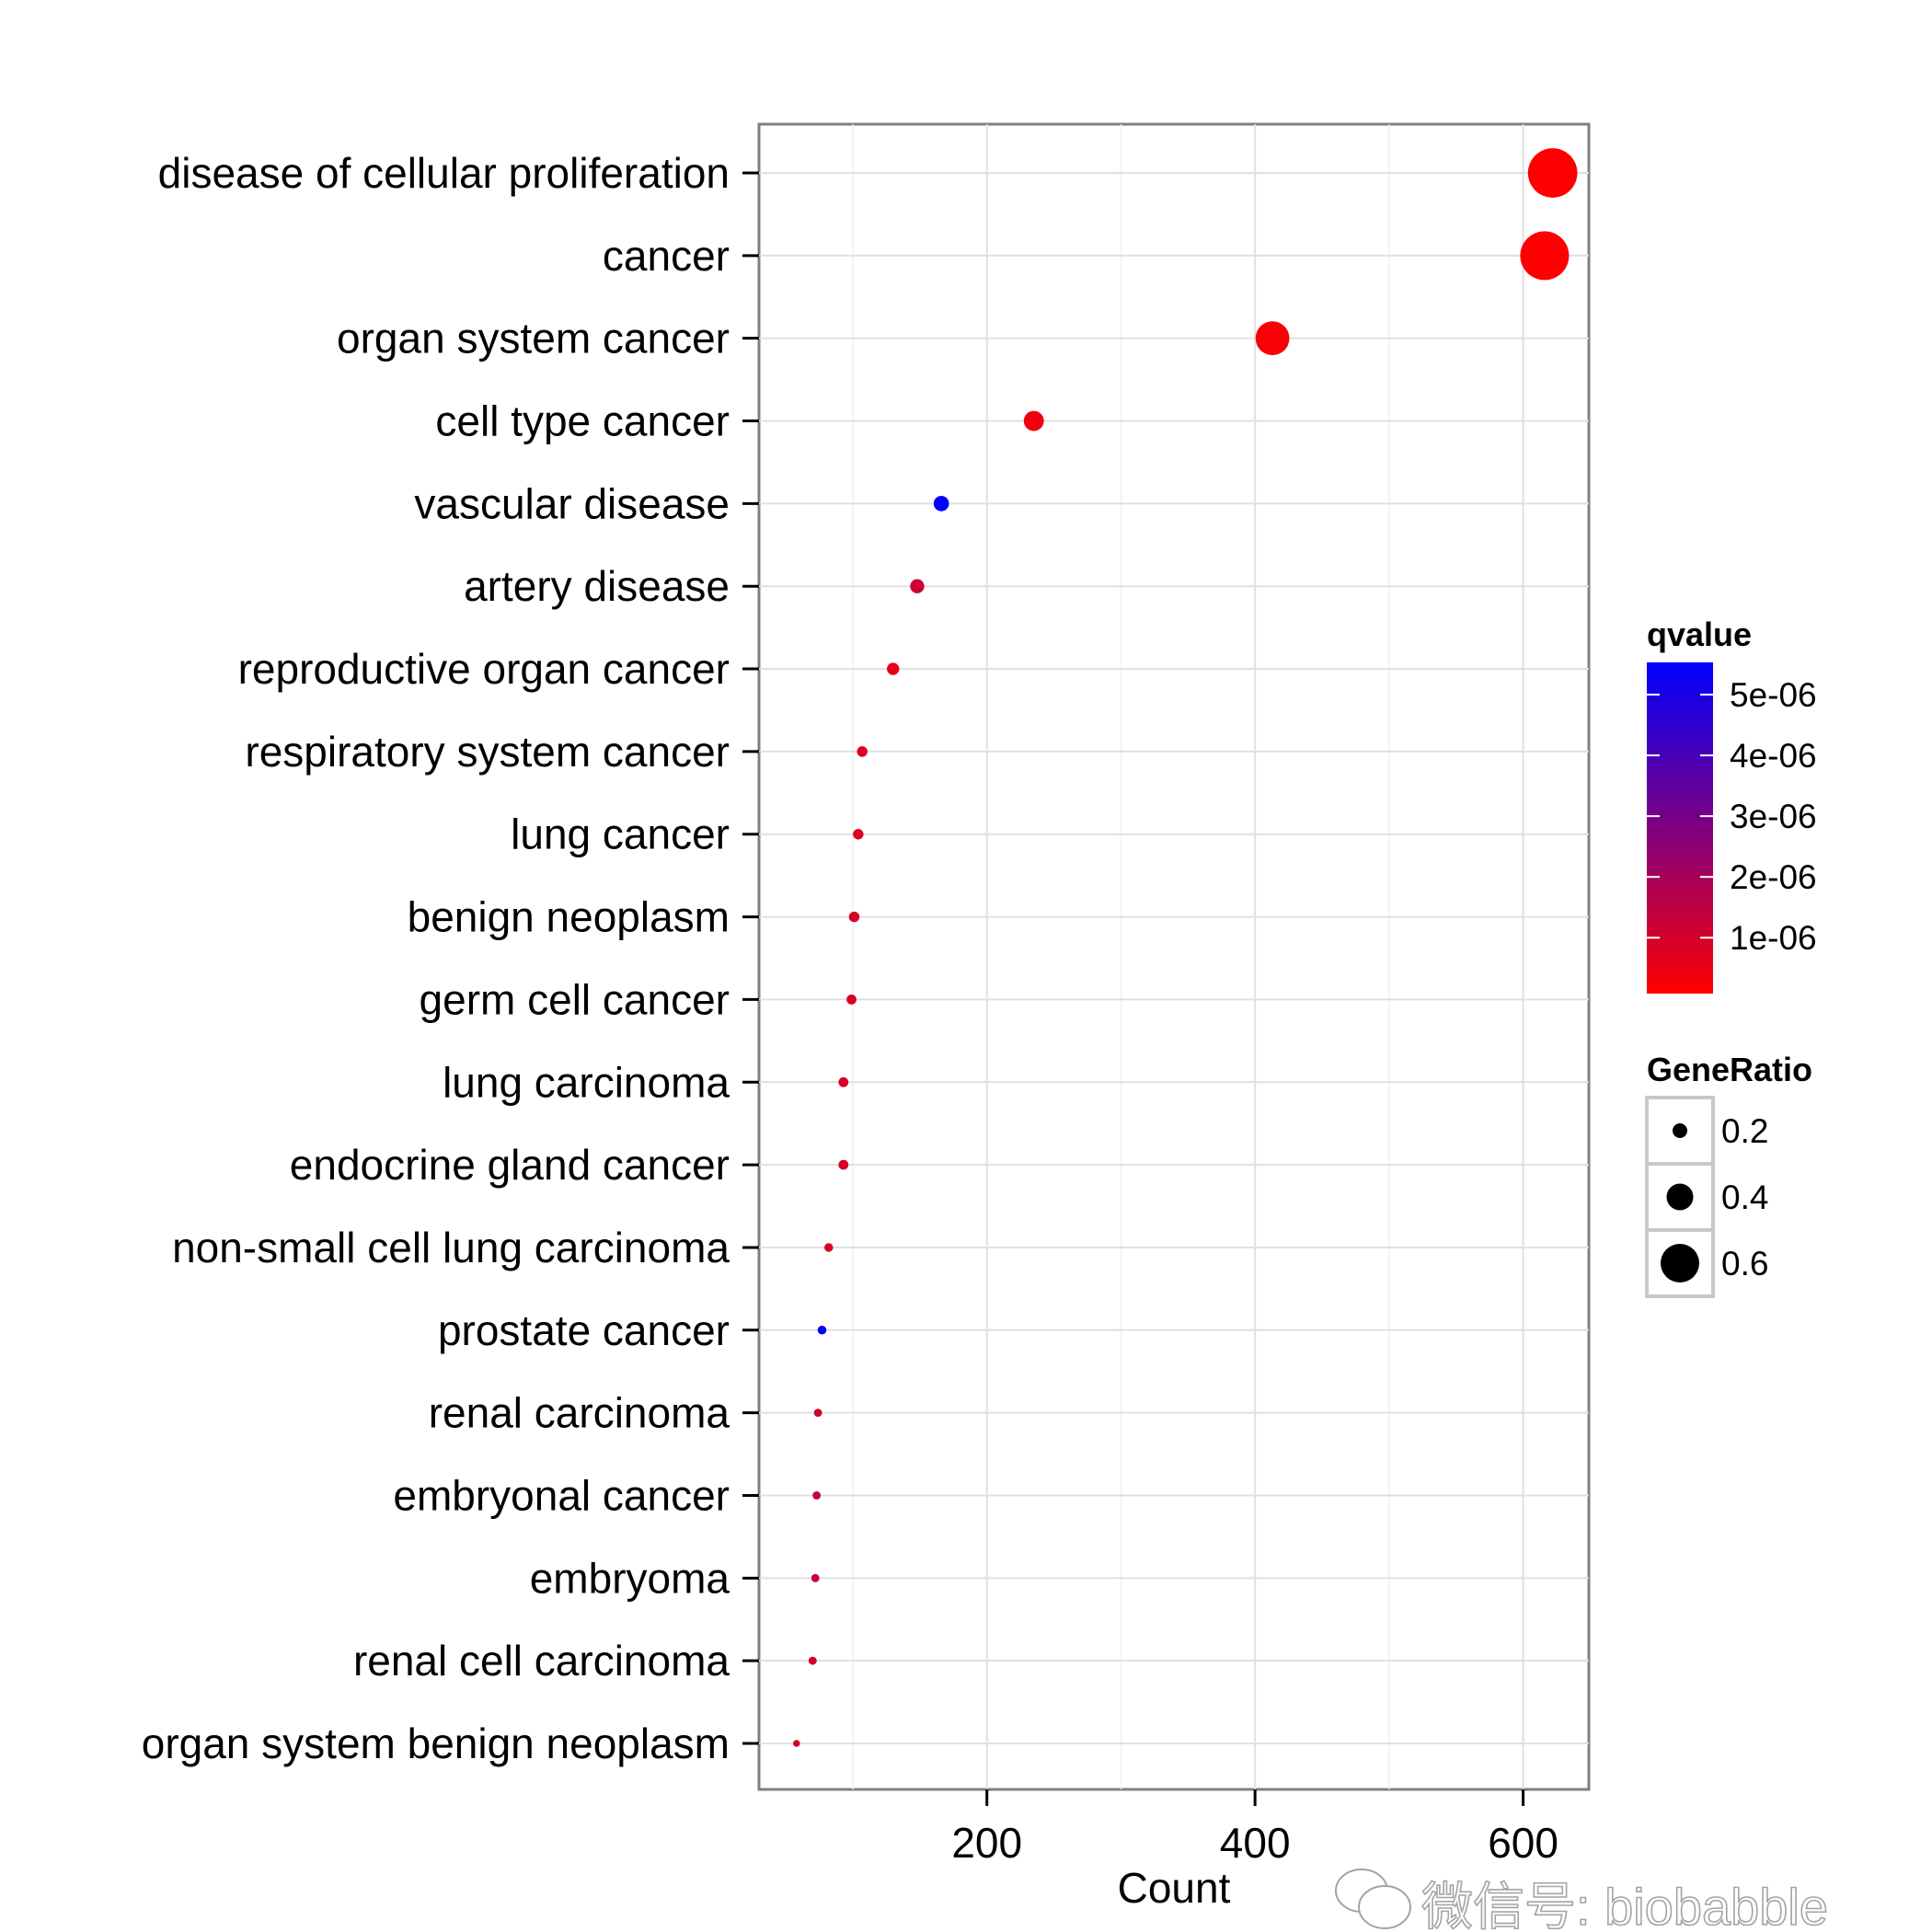  Describe the element at coordinates (575, 999) in the screenshot. I see `y-tick-label: germ cell cancer` at that location.